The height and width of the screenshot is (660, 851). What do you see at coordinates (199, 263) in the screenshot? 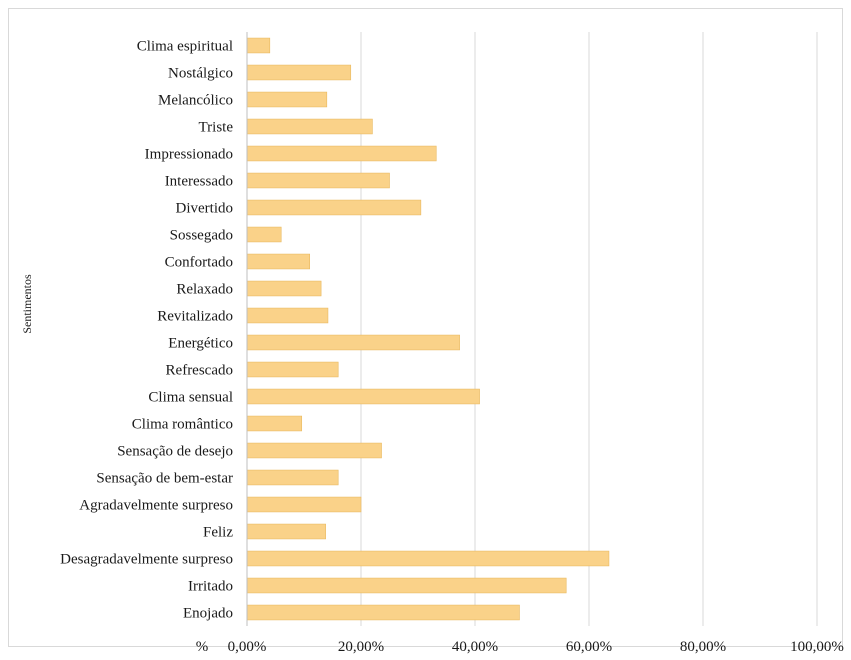
I see `category-label: Confortado` at bounding box center [199, 263].